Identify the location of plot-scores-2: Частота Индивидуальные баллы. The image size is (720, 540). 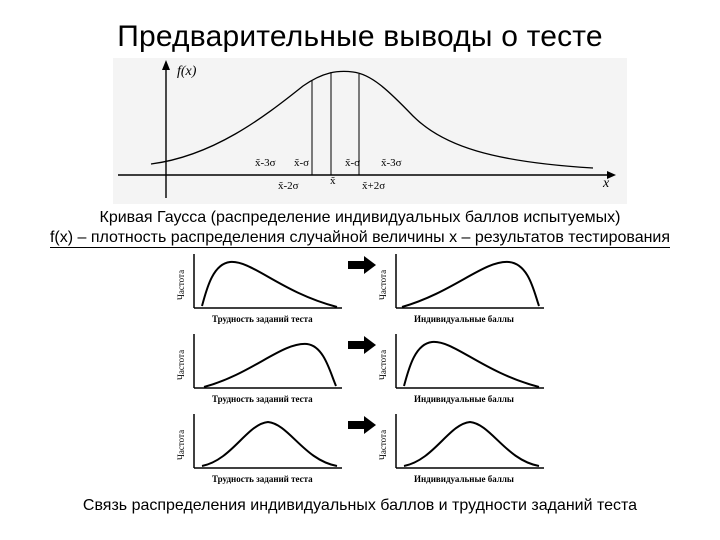
(461, 369).